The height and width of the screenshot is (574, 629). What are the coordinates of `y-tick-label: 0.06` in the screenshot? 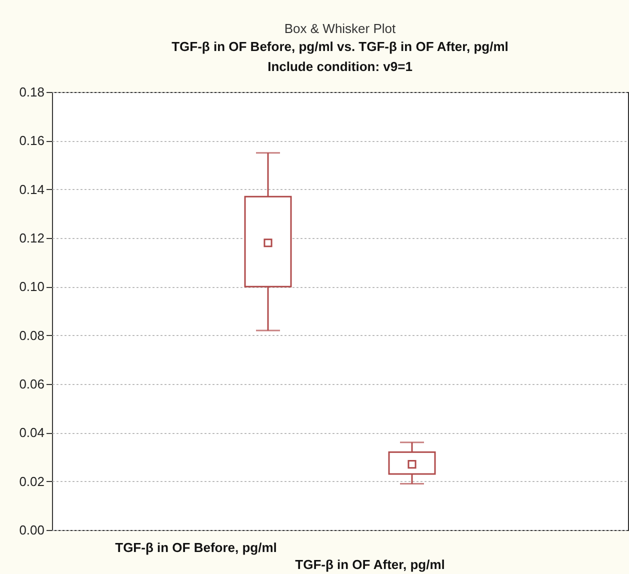 It's located at (31, 384).